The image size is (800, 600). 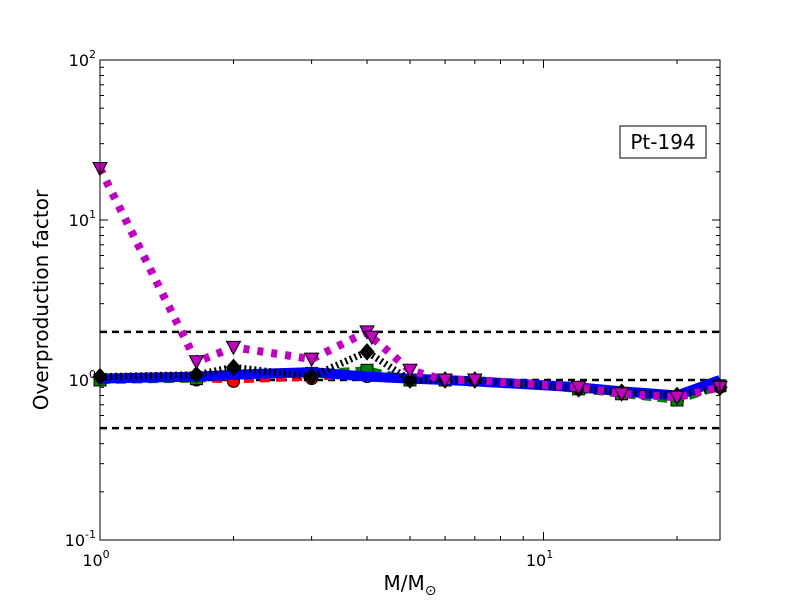 I want to click on x-axis-title-sub: ⊙, so click(x=431, y=591).